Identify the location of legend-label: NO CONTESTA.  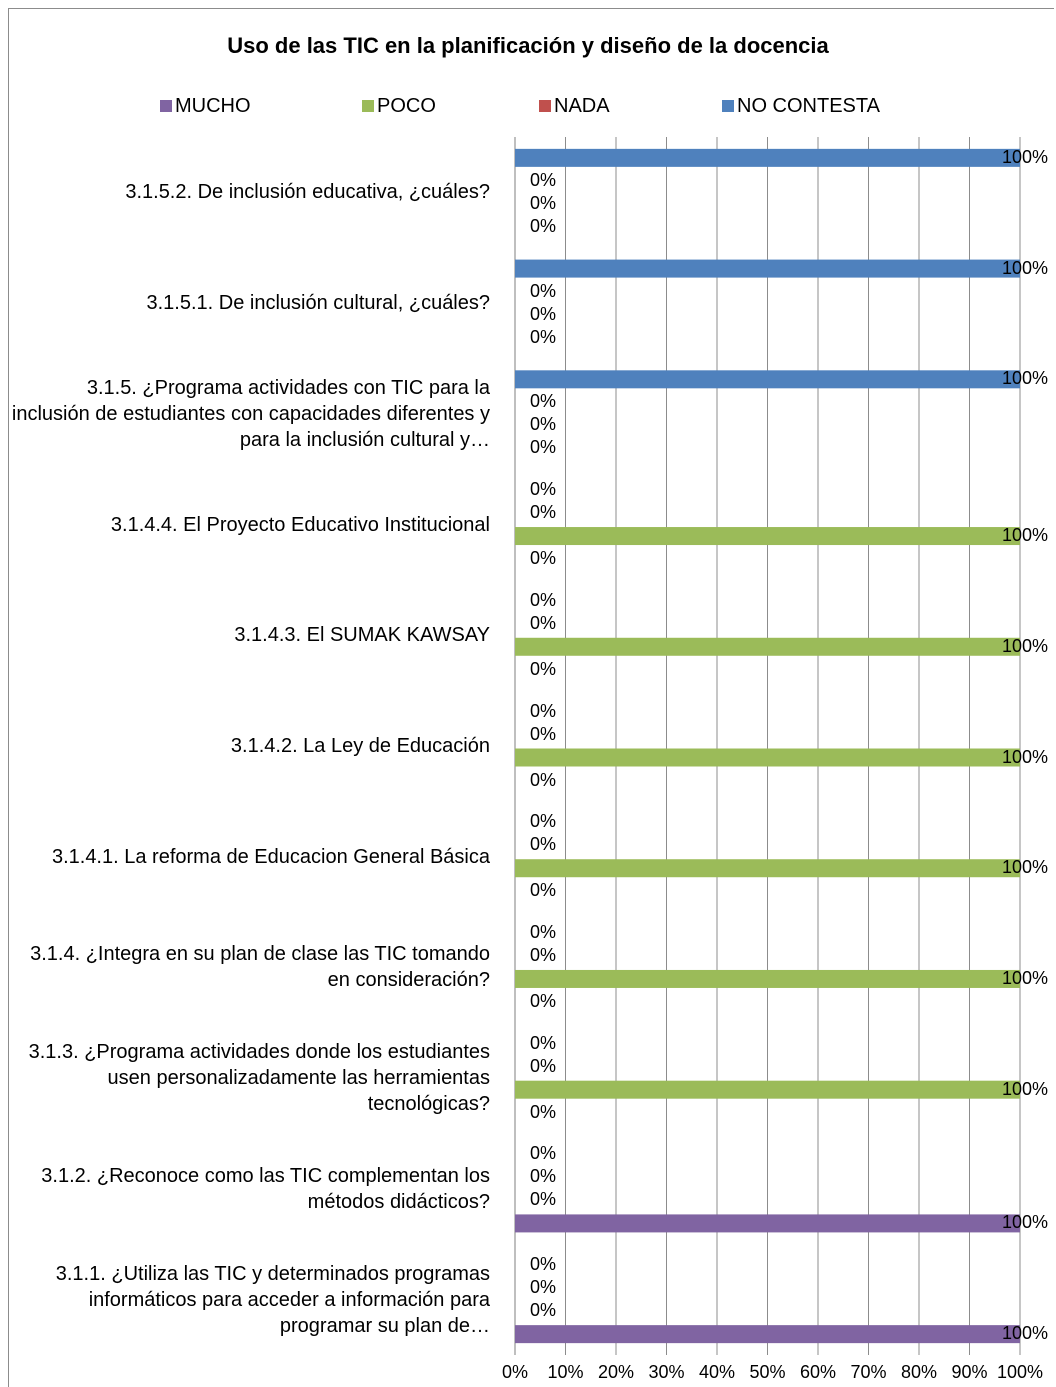
(808, 106).